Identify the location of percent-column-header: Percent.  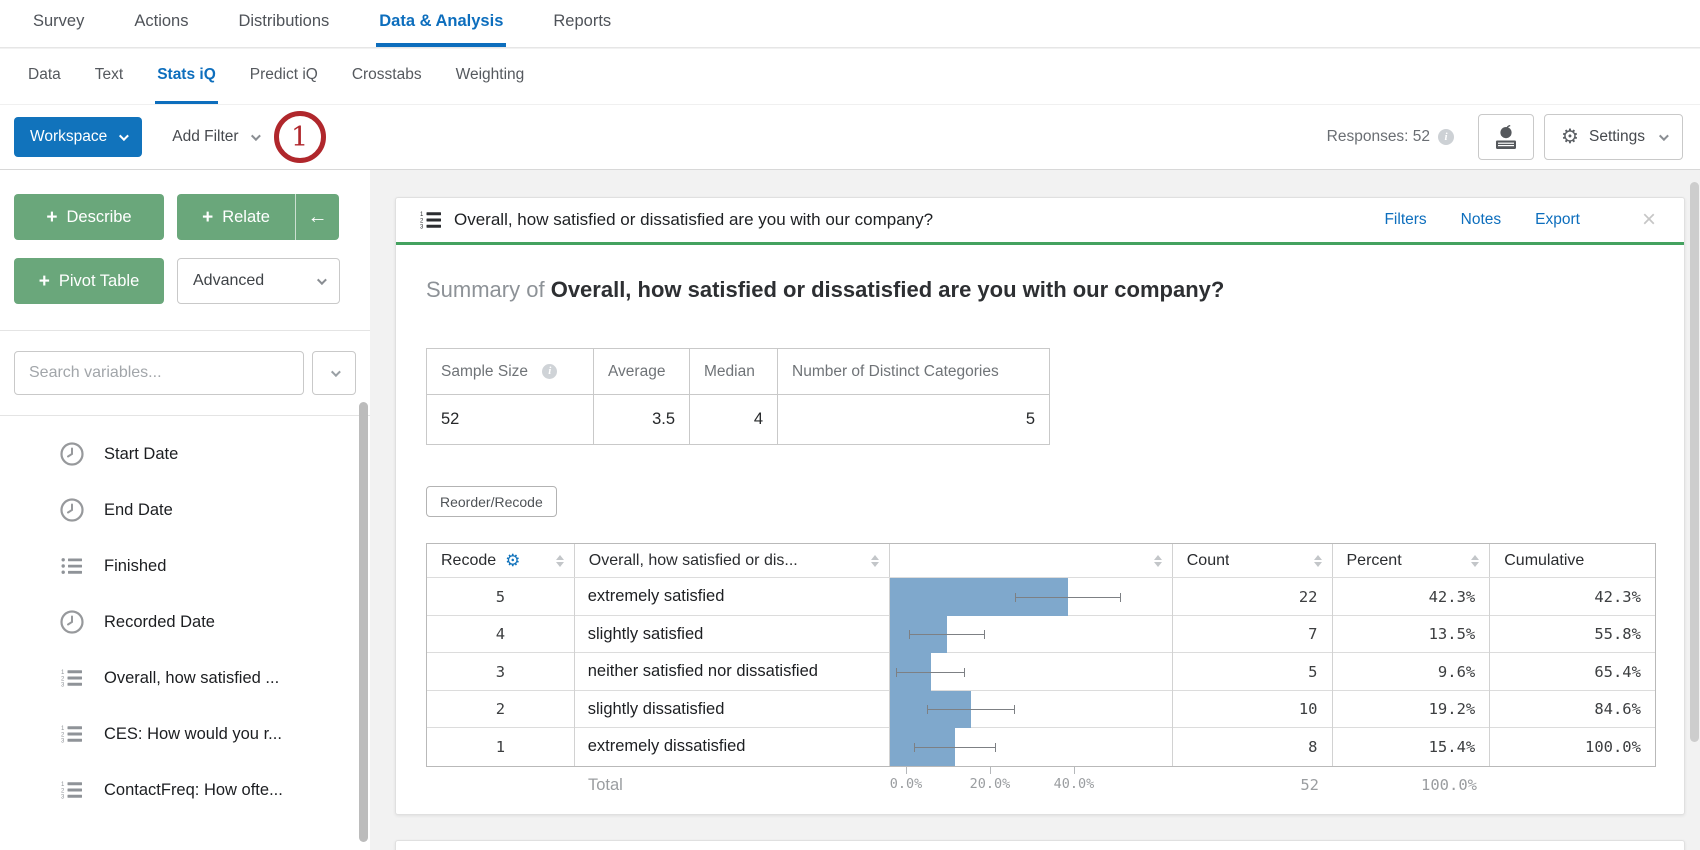
(1412, 560).